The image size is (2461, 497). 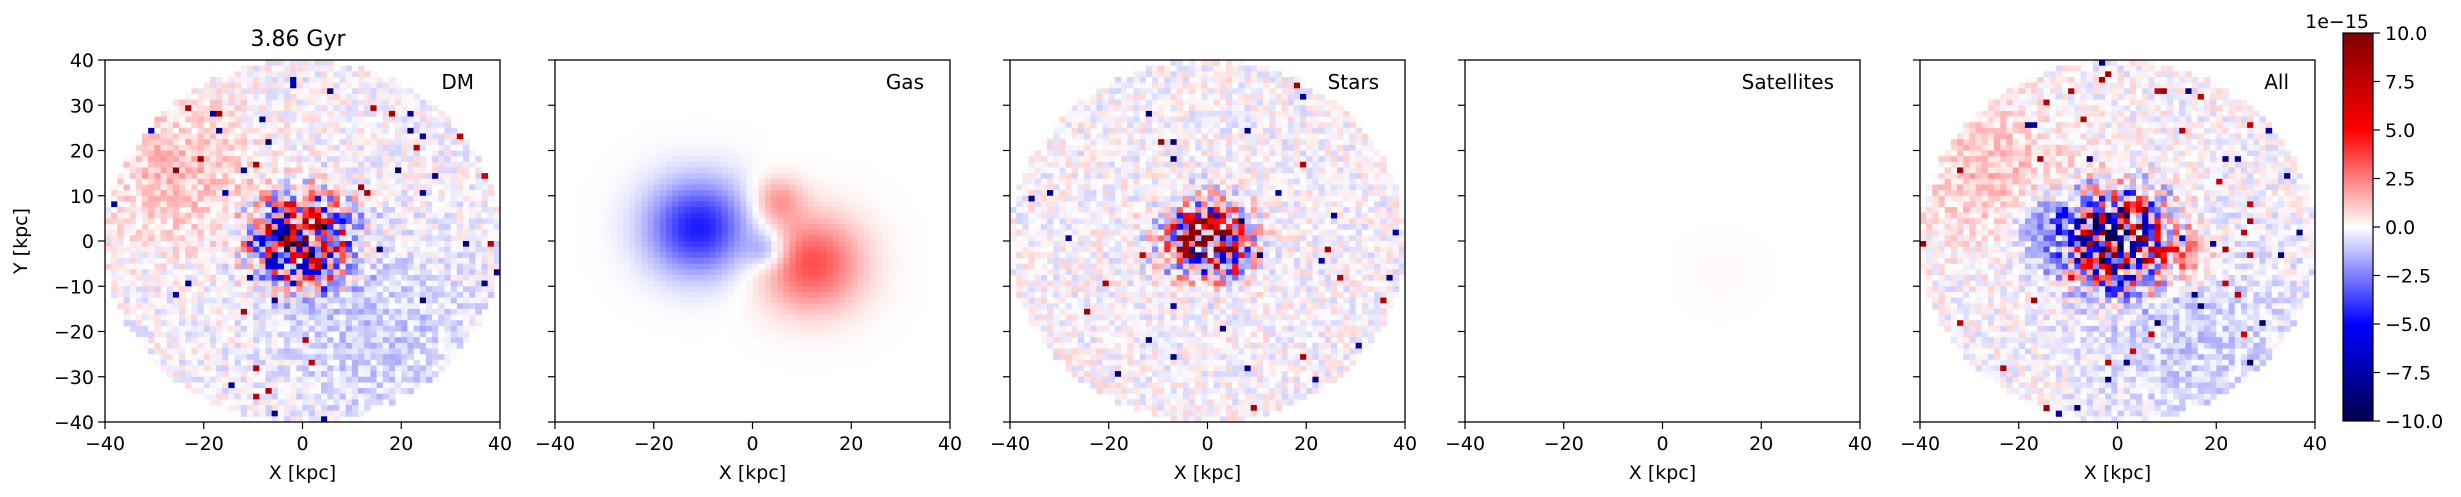 I want to click on figure-title: 3.86 Gyr, so click(x=298, y=39).